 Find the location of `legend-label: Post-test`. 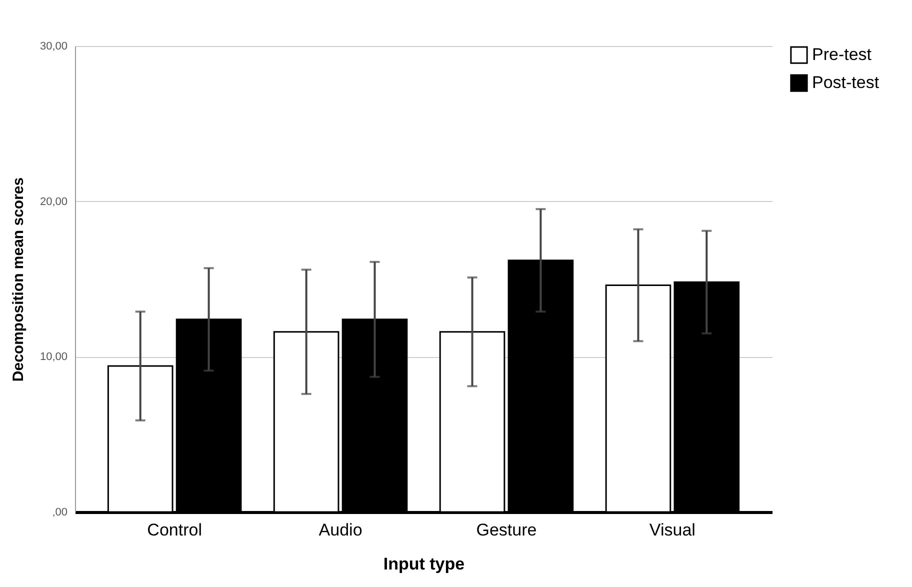

legend-label: Post-test is located at coordinates (846, 82).